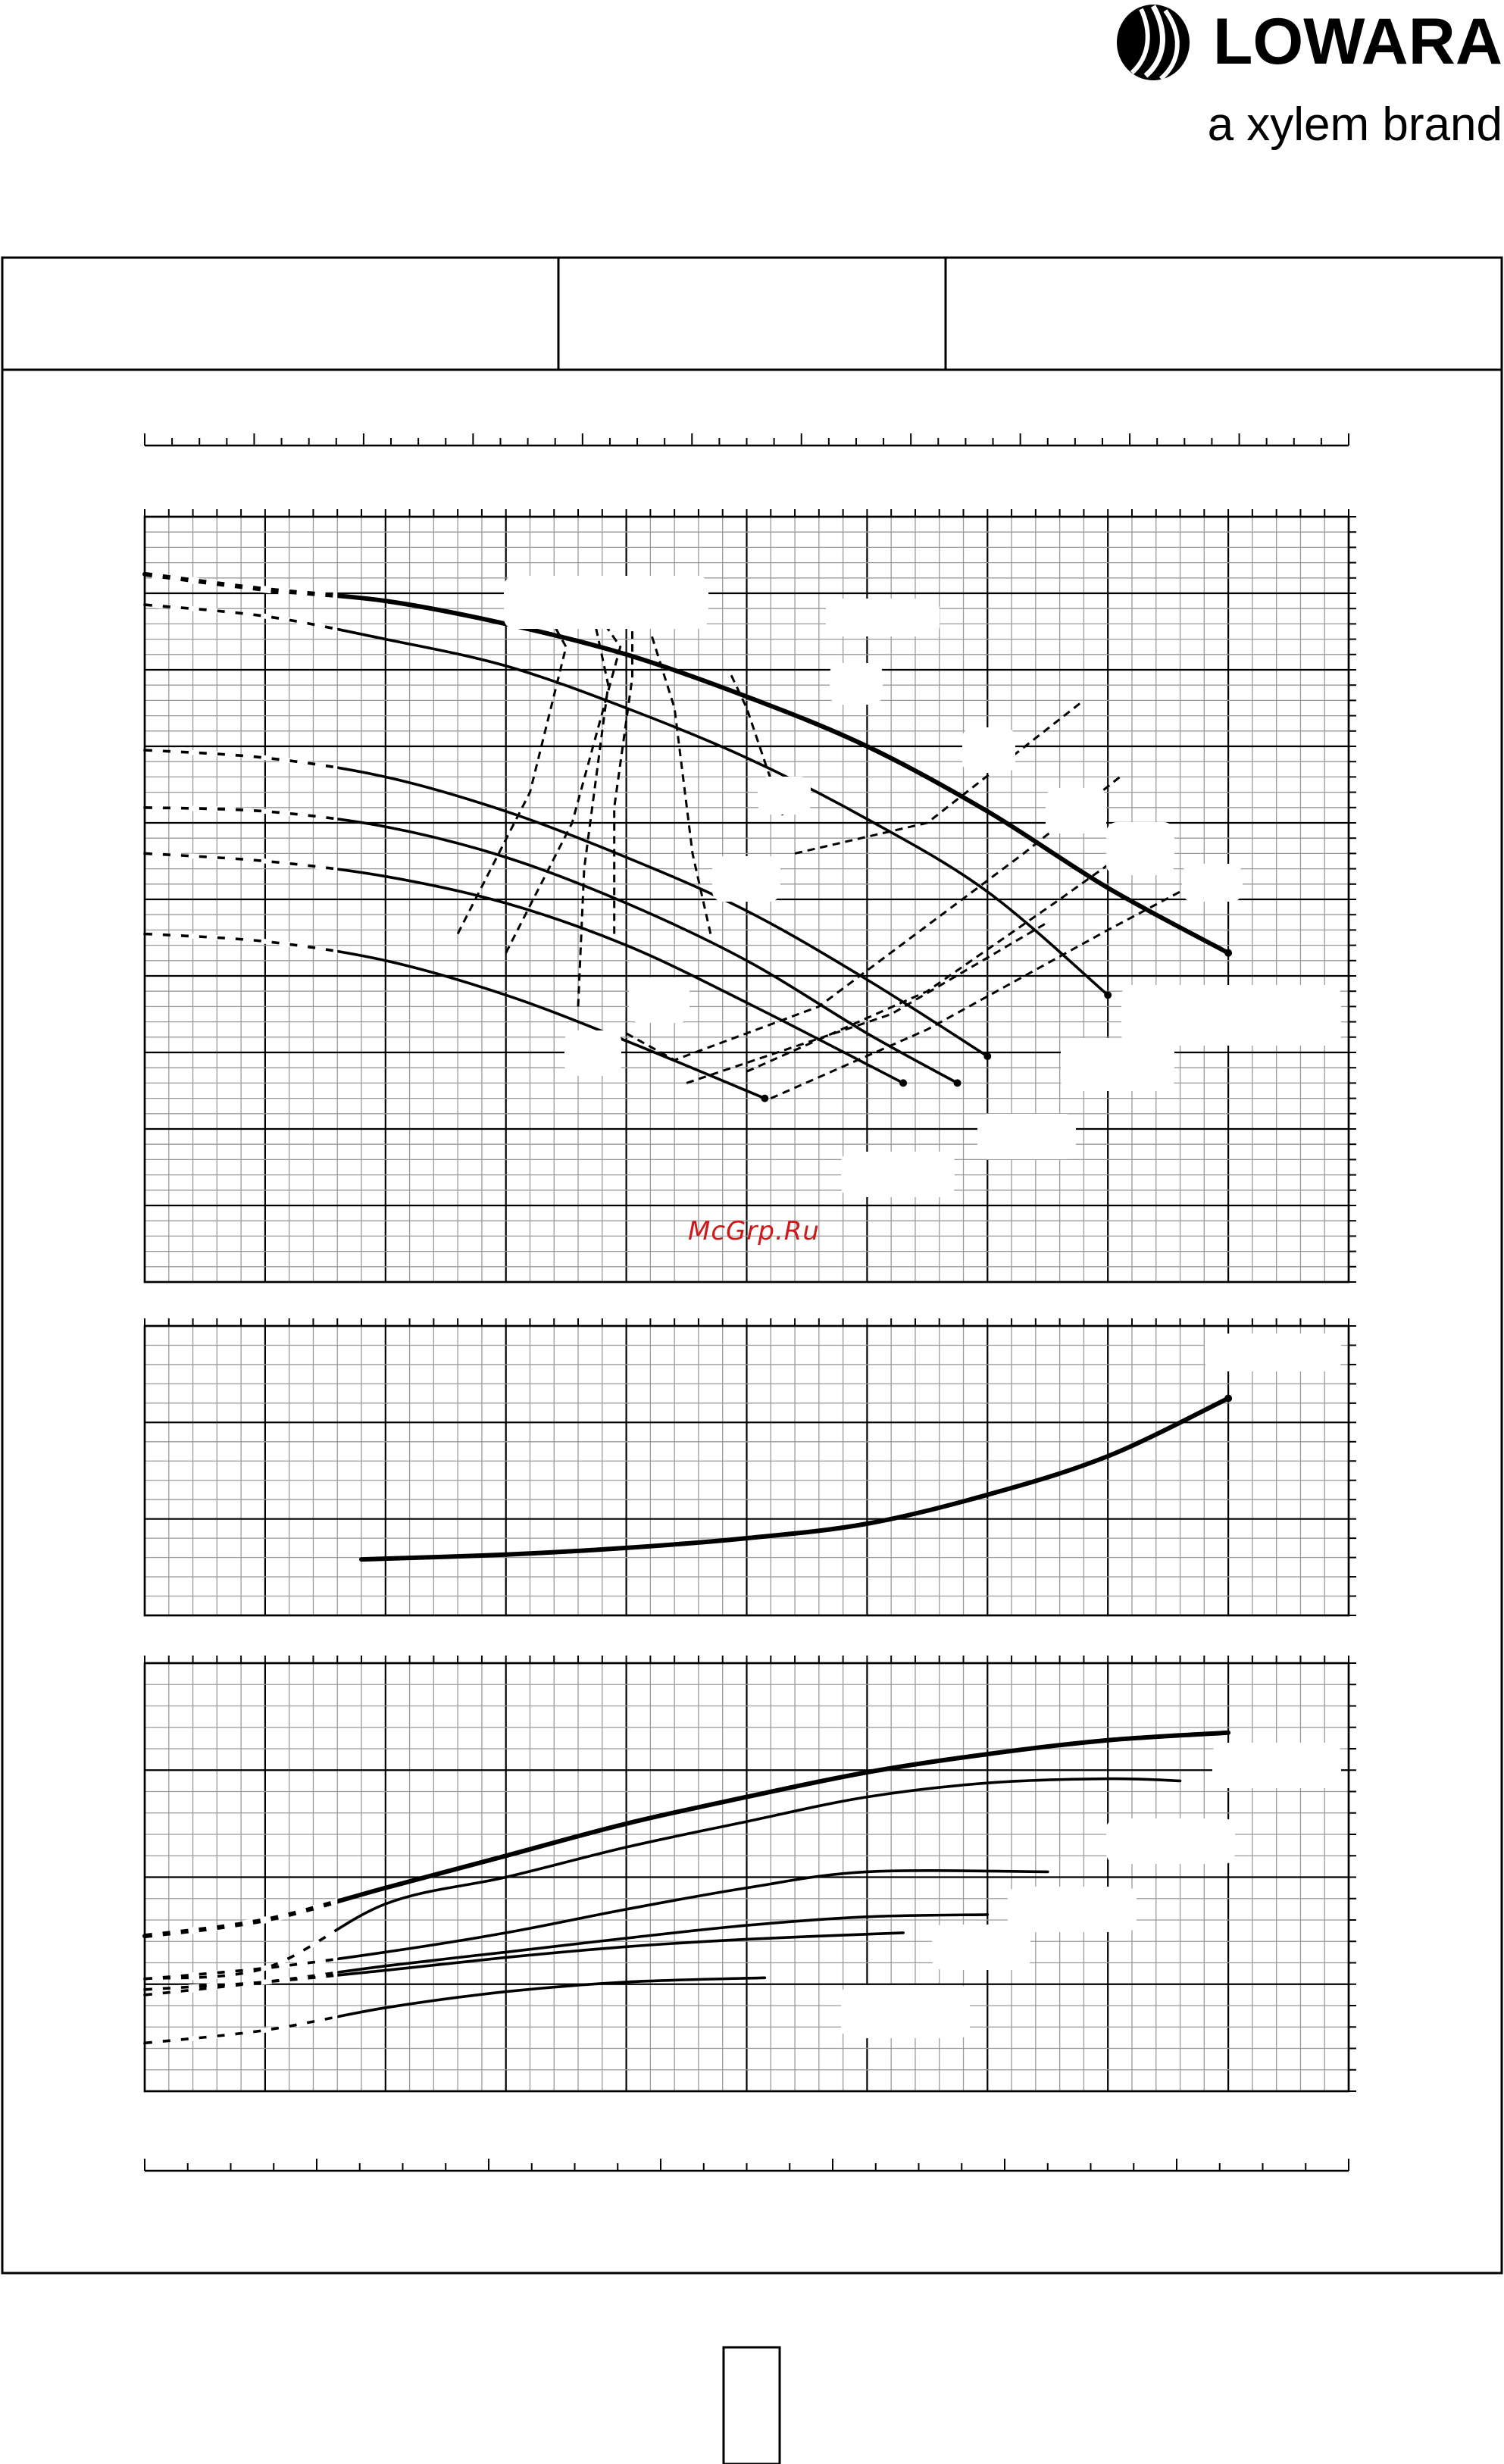 The width and height of the screenshot is (1504, 2464). I want to click on power-frame, so click(746, 1877).